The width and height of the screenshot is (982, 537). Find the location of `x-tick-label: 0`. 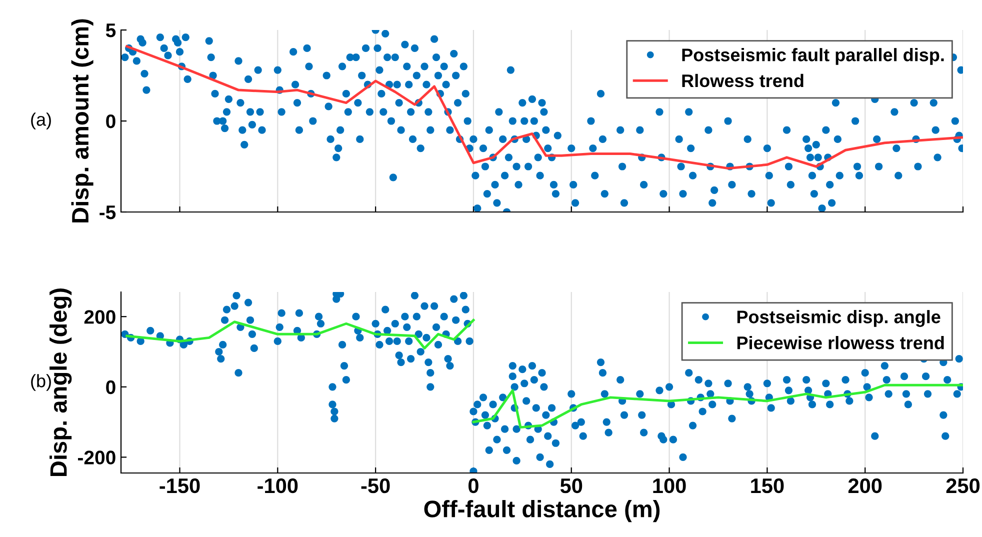

x-tick-label: 0 is located at coordinates (473, 486).